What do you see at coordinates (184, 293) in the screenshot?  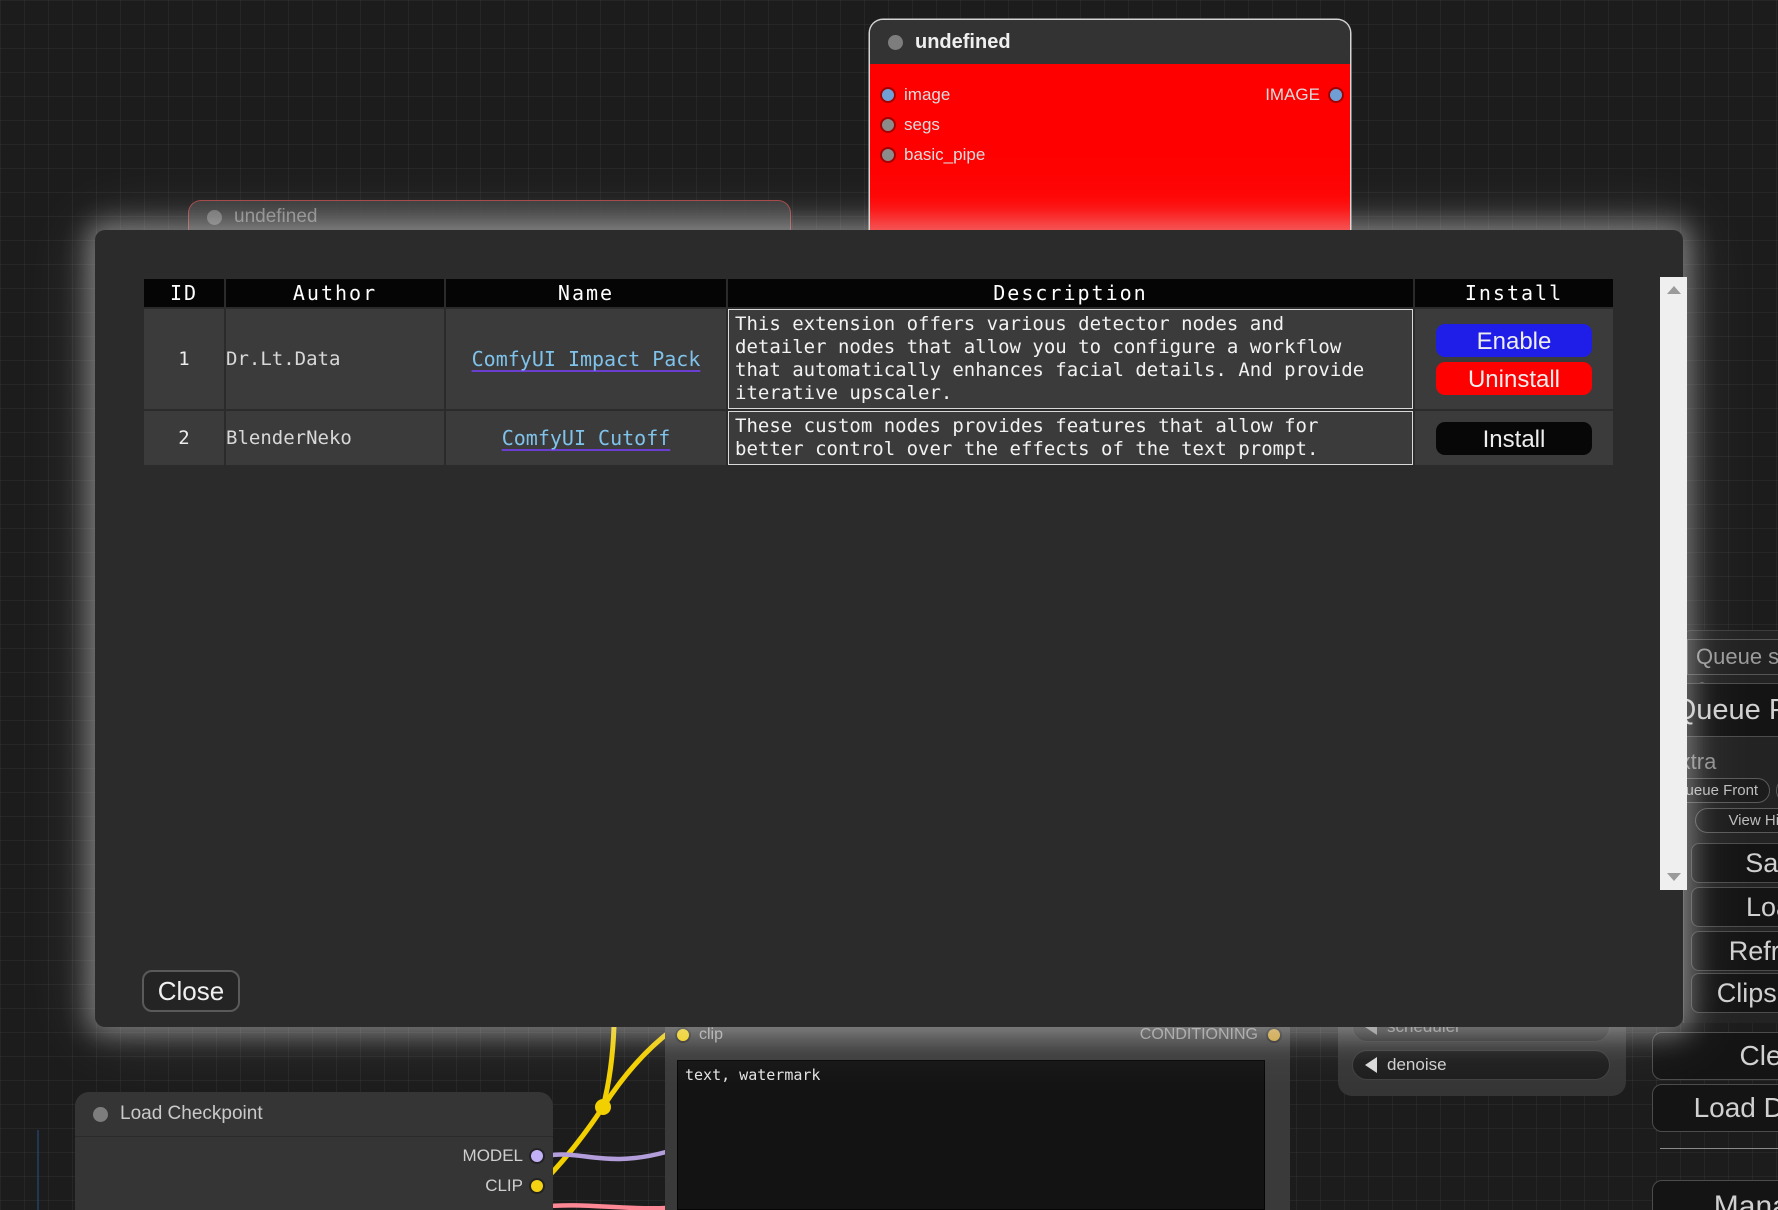 I see `header-id: ID` at bounding box center [184, 293].